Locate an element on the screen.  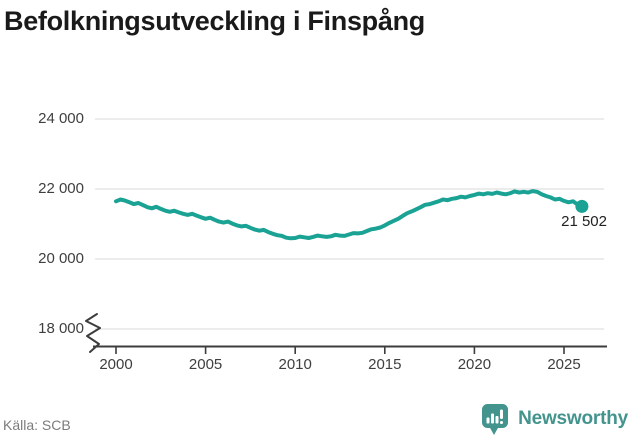
page-title: Befolkningsutveckling i Finspång is located at coordinates (214, 21).